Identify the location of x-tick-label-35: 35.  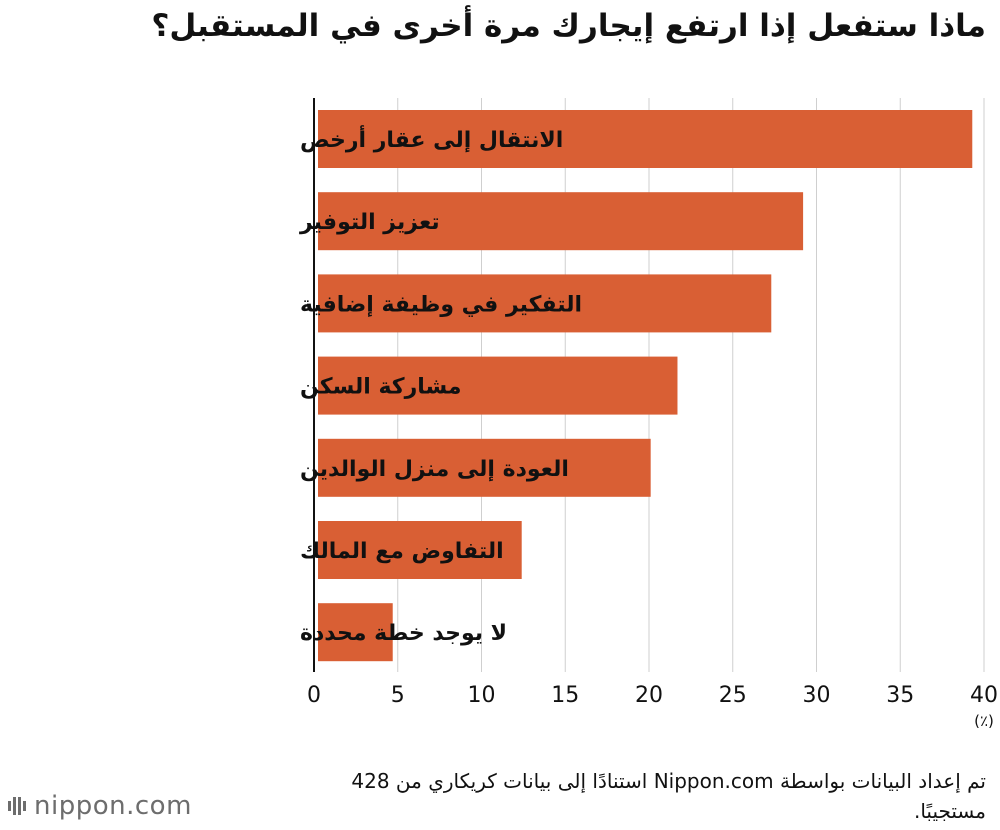
(900, 695).